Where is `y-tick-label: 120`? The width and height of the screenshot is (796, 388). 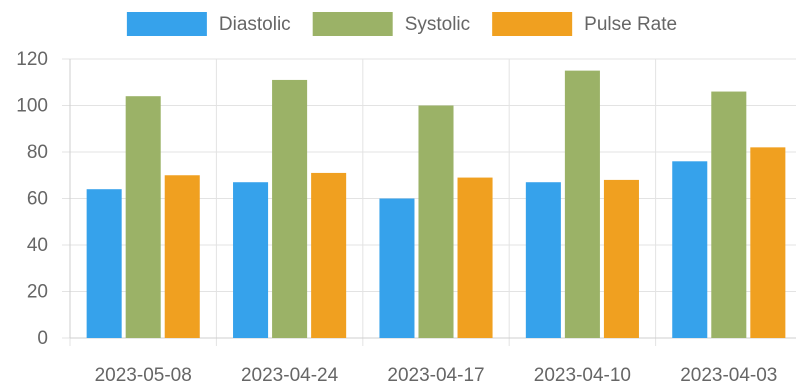
y-tick-label: 120 is located at coordinates (32, 59).